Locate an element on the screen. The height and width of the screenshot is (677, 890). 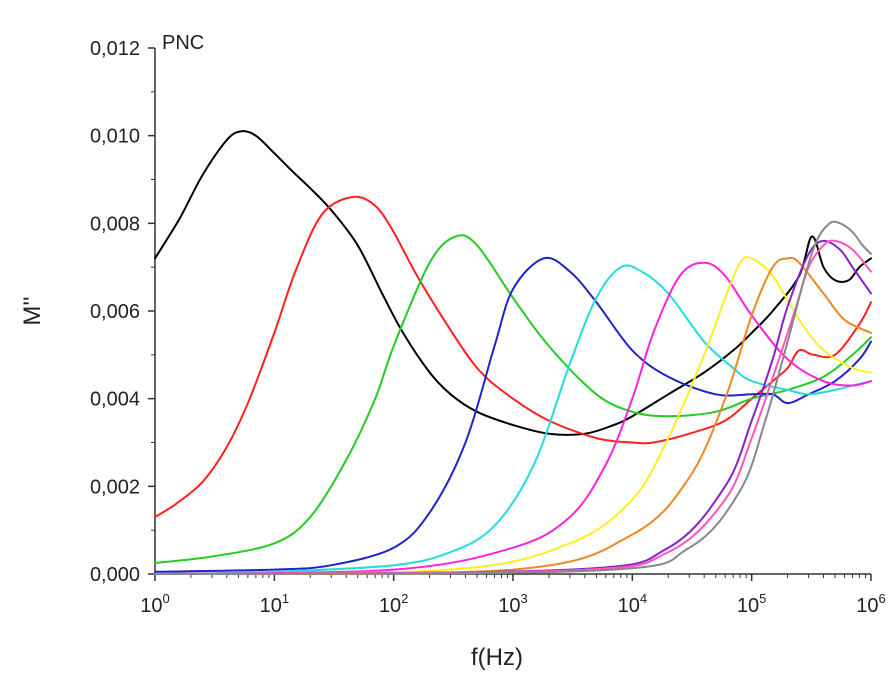
x-tick-label: 10¹ is located at coordinates (274, 604).